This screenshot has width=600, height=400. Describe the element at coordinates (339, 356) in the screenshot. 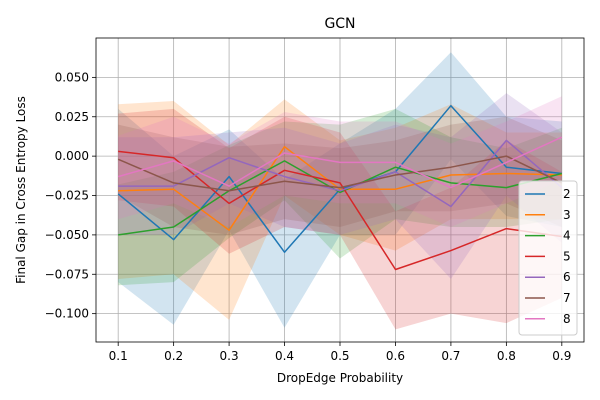

I see `x-tick-label: 0.5` at that location.